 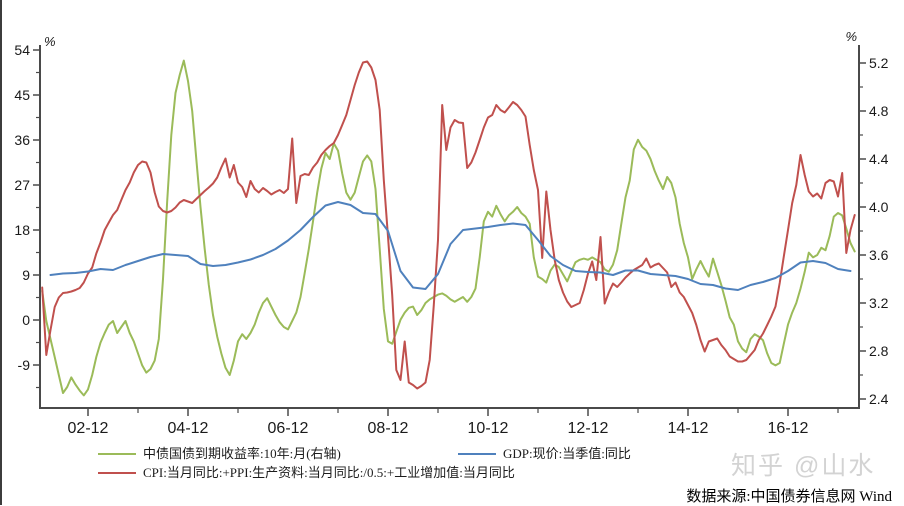 I want to click on x-tick-label: 14-12, so click(x=688, y=428).